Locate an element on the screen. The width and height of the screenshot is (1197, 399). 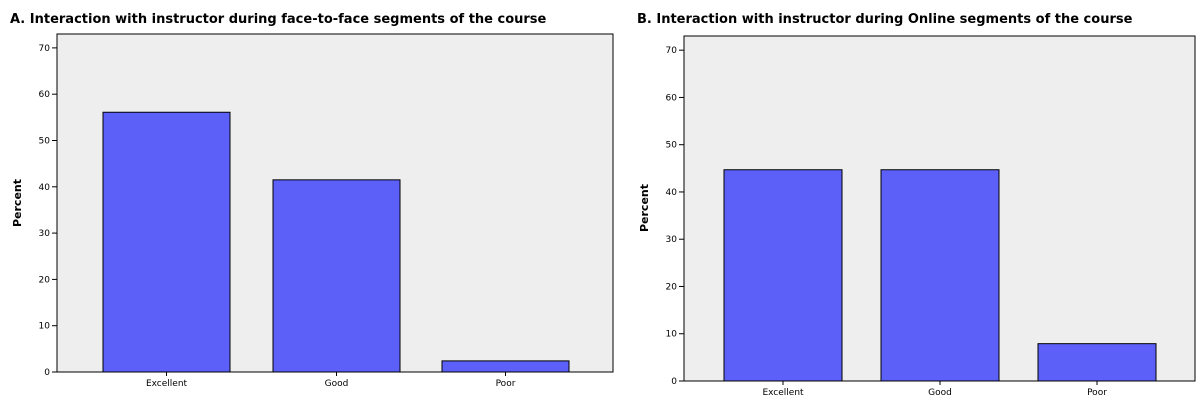
chart-b-y-axis-label: Percent is located at coordinates (644, 208).